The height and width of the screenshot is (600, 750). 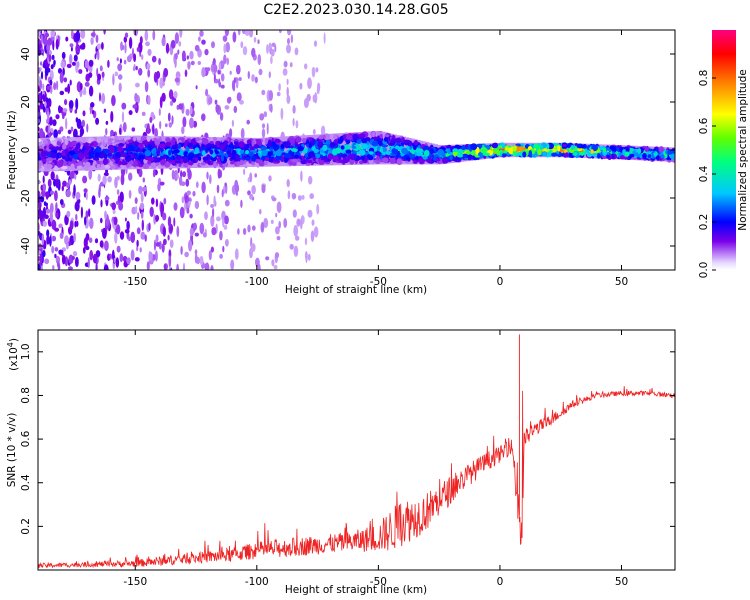 What do you see at coordinates (209, 152) in the screenshot?
I see `band-halo` at bounding box center [209, 152].